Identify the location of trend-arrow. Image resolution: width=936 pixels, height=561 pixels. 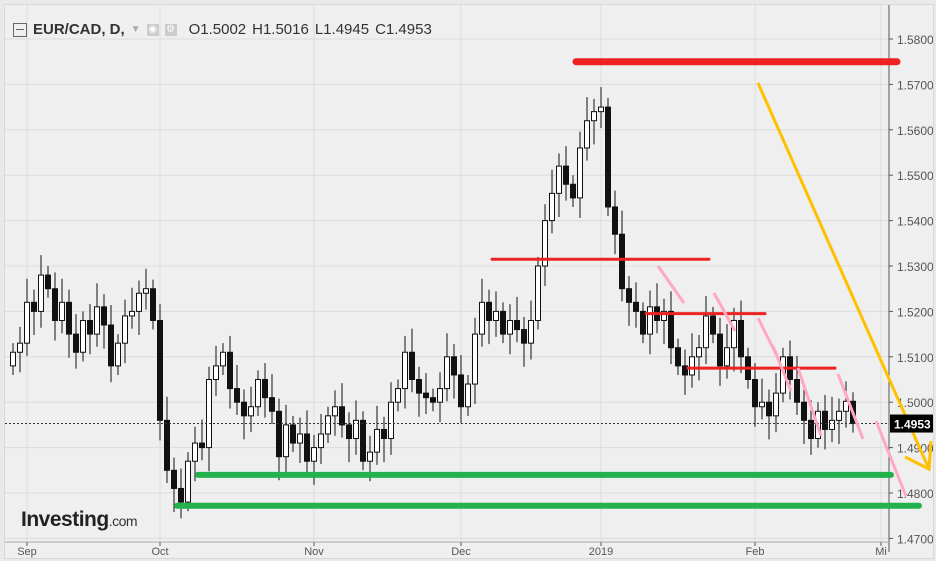
(843, 276).